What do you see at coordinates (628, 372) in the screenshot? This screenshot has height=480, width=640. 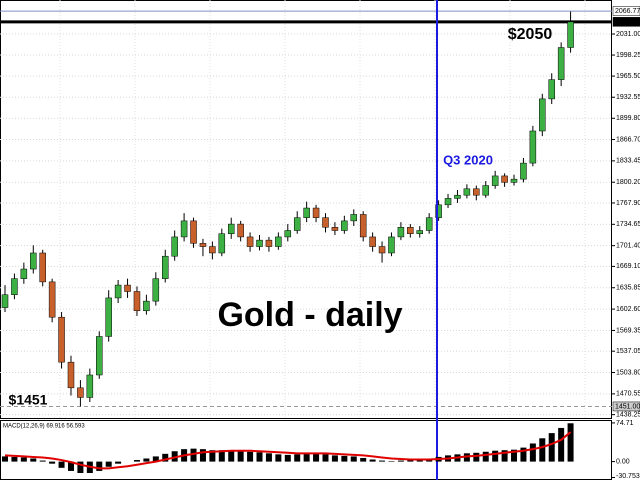 I see `y-tick-label: 1503.80` at bounding box center [628, 372].